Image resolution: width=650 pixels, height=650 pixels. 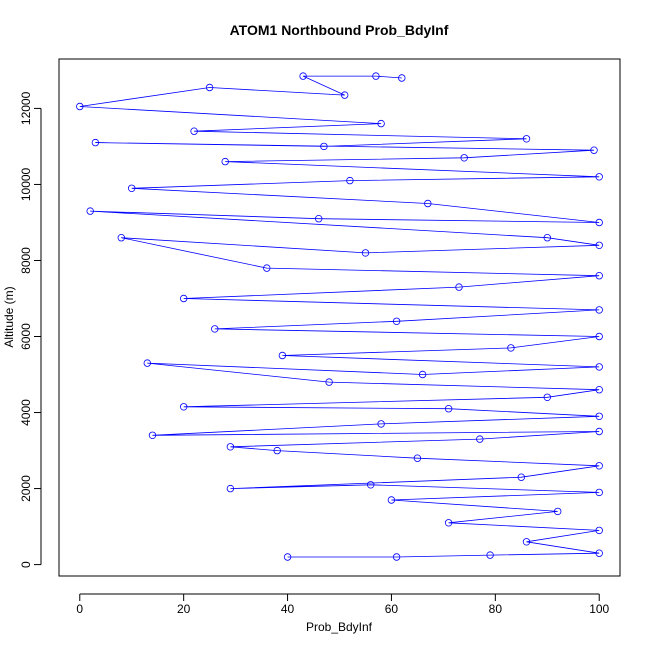 What do you see at coordinates (184, 609) in the screenshot?
I see `x-tick-label: 20` at bounding box center [184, 609].